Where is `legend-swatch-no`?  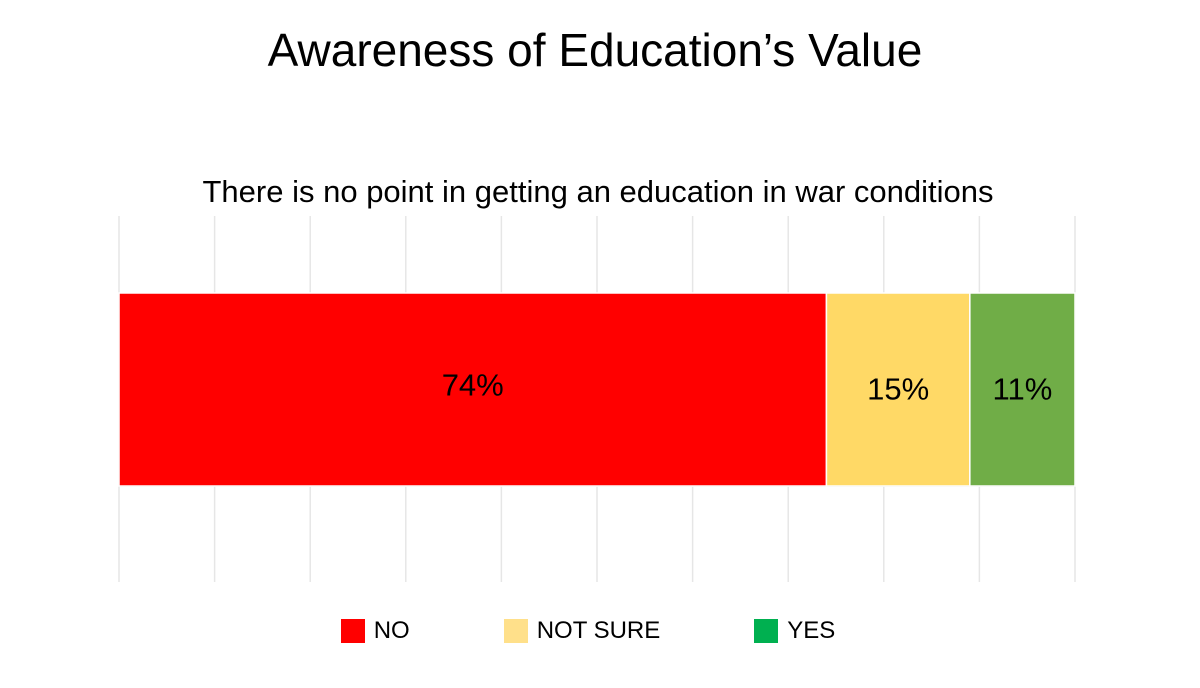
legend-swatch-no is located at coordinates (352, 631).